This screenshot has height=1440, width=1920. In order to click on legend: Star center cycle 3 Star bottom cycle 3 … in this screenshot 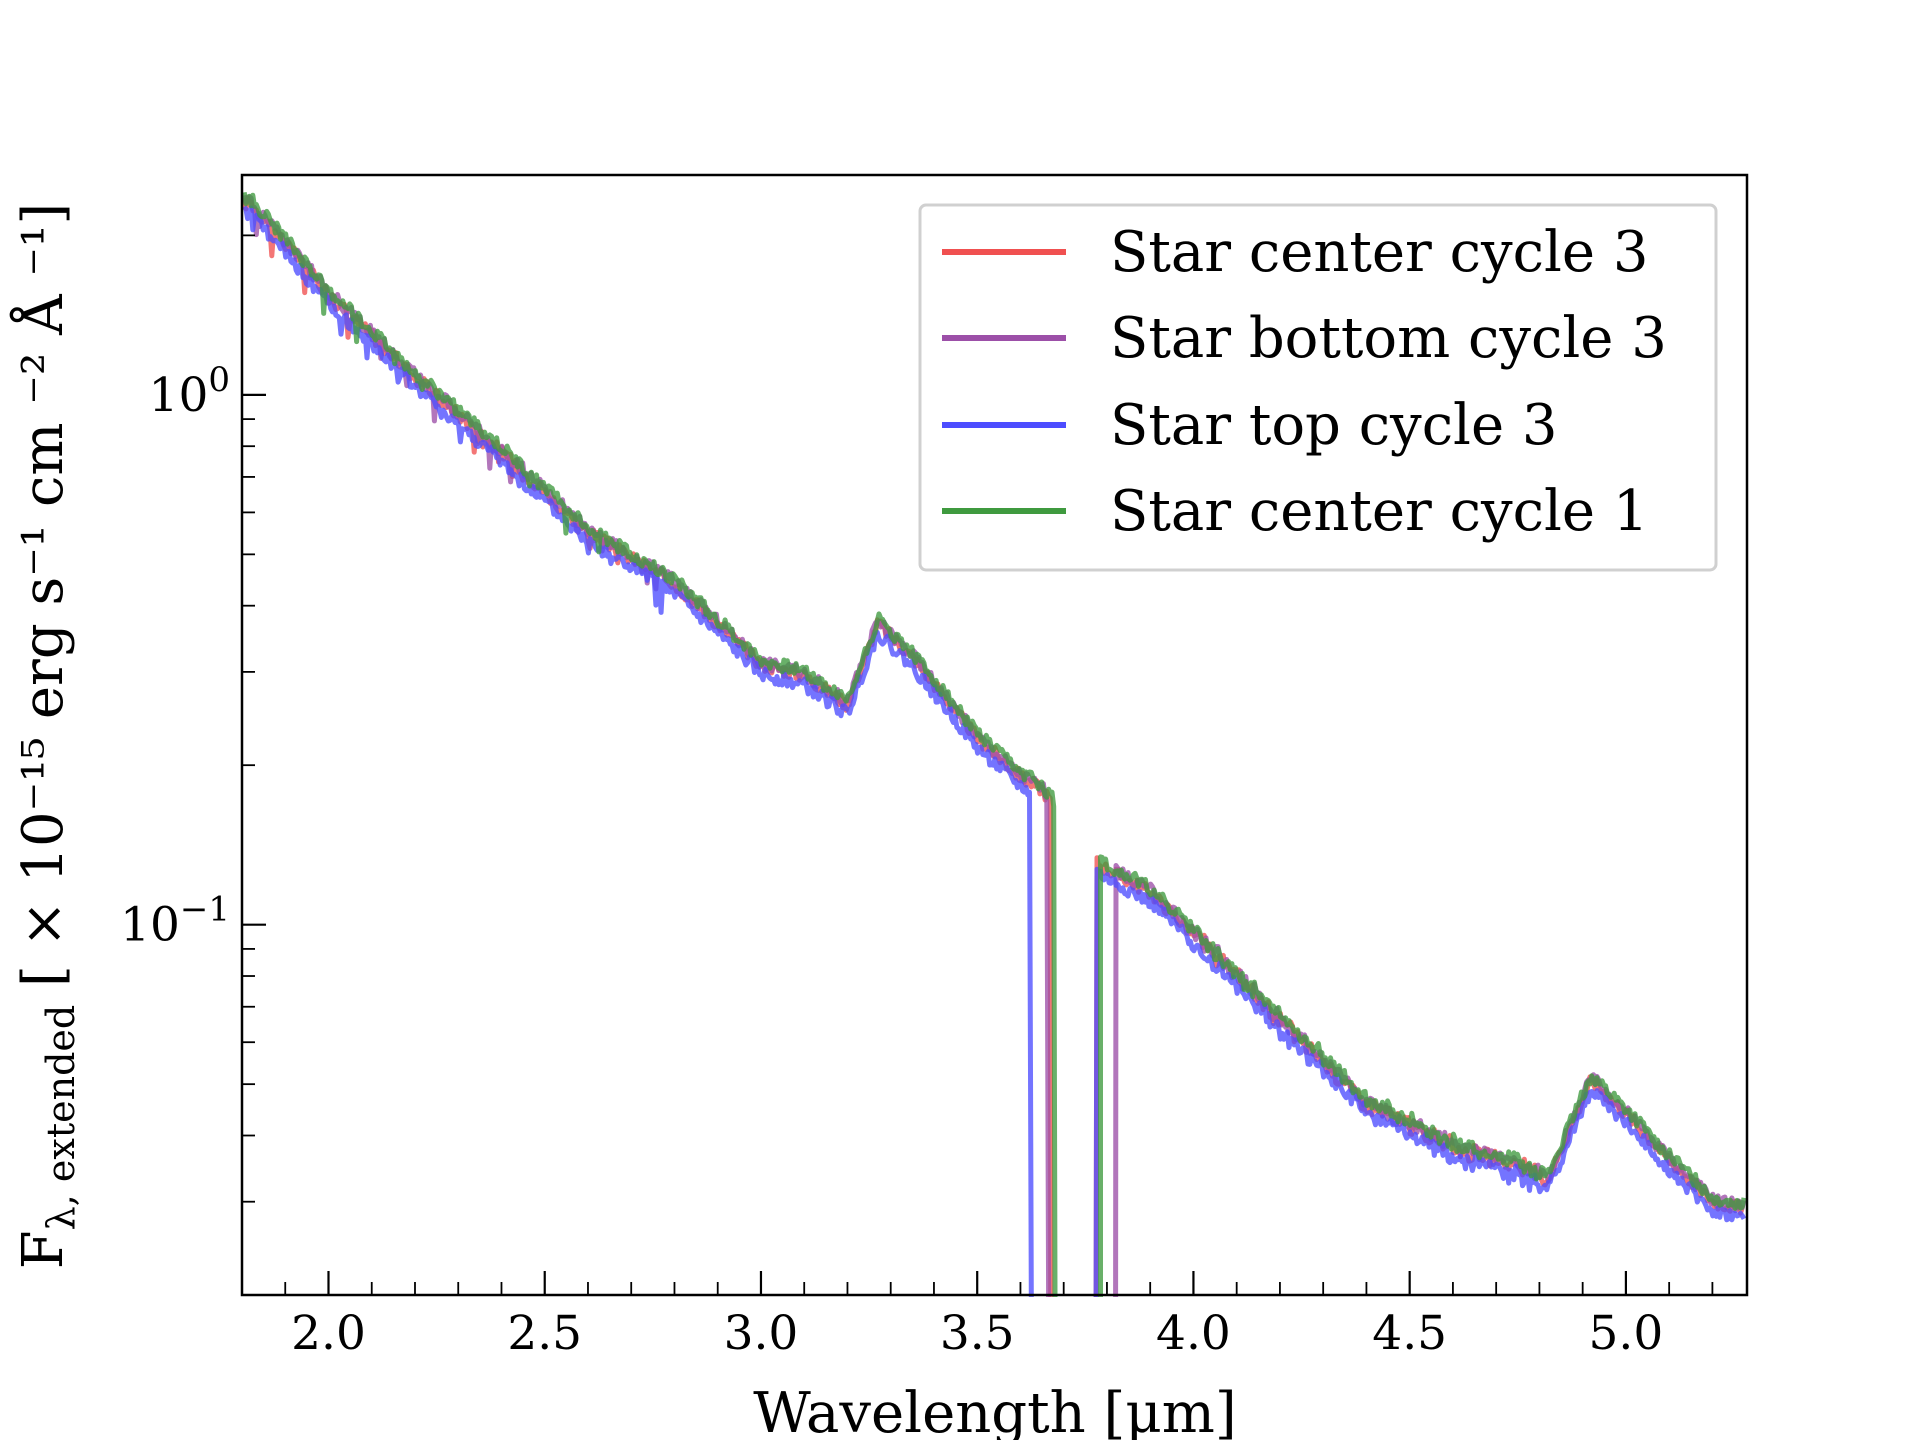, I will do `click(1318, 387)`.